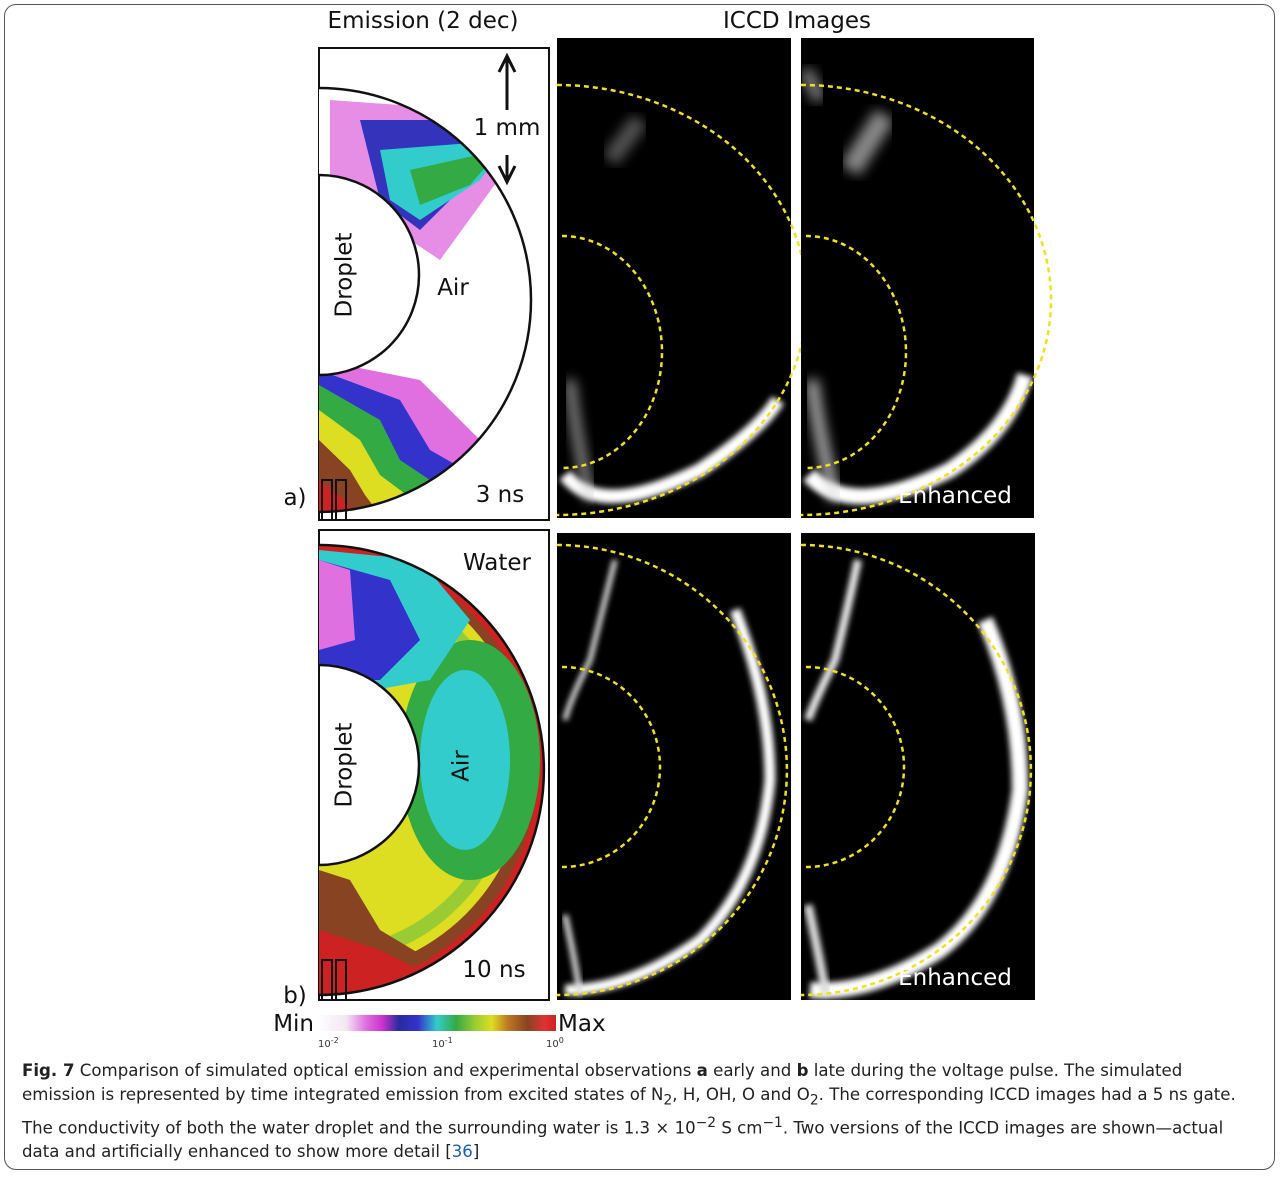 The height and width of the screenshot is (1178, 1281). I want to click on colorbar-min: Min, so click(293, 1024).